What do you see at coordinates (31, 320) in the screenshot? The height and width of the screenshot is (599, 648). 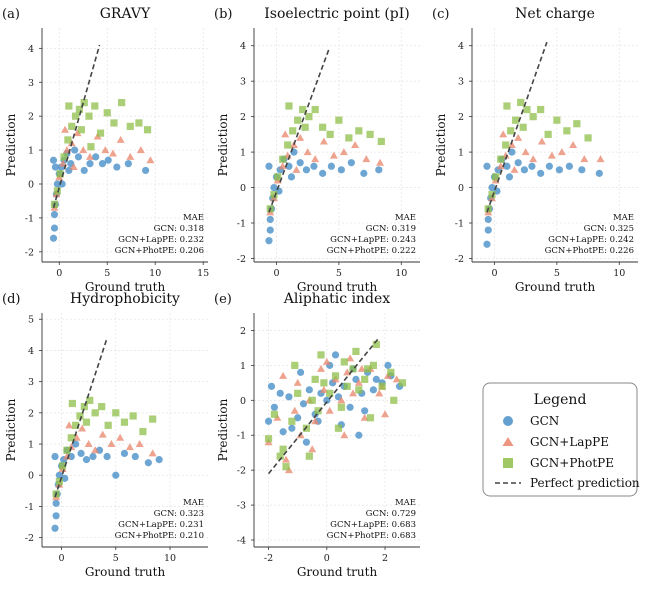 I see `y-tick-label: 5` at bounding box center [31, 320].